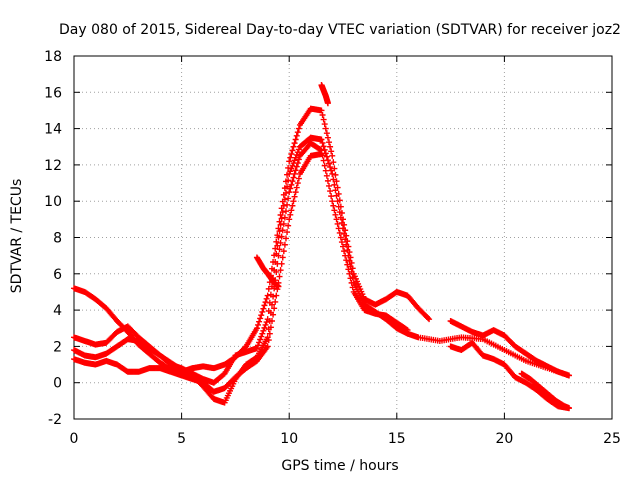 The height and width of the screenshot is (480, 640). What do you see at coordinates (55, 420) in the screenshot?
I see `y-tick-label: -2` at bounding box center [55, 420].